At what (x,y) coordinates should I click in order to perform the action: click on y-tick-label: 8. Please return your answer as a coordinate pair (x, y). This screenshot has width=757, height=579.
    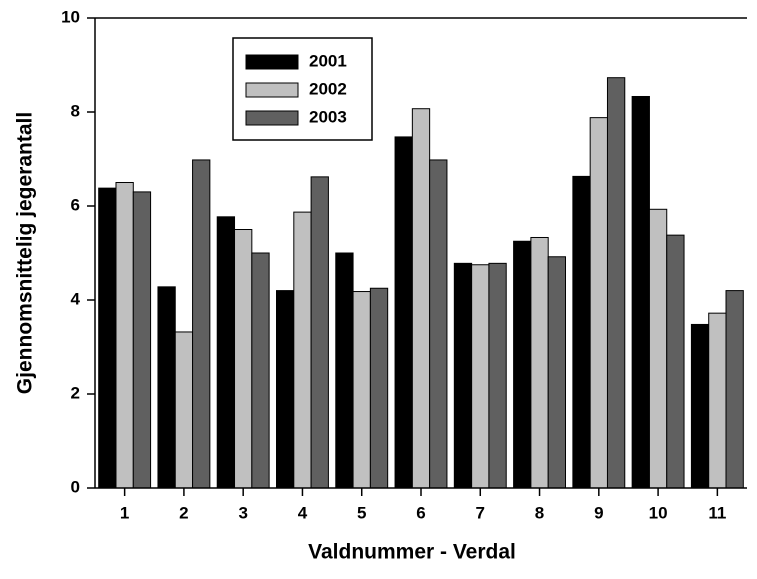
    Looking at the image, I should click on (75, 110).